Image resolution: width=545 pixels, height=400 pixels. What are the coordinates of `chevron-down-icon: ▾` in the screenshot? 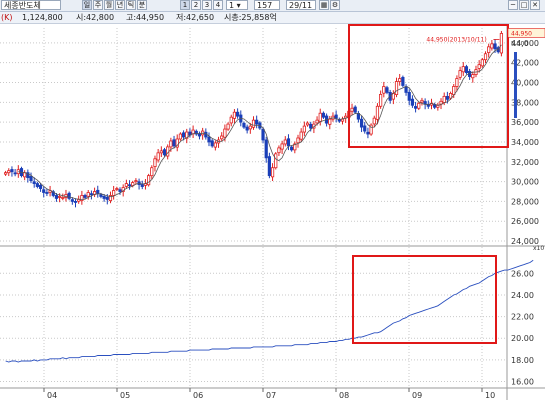 It's located at (238, 5).